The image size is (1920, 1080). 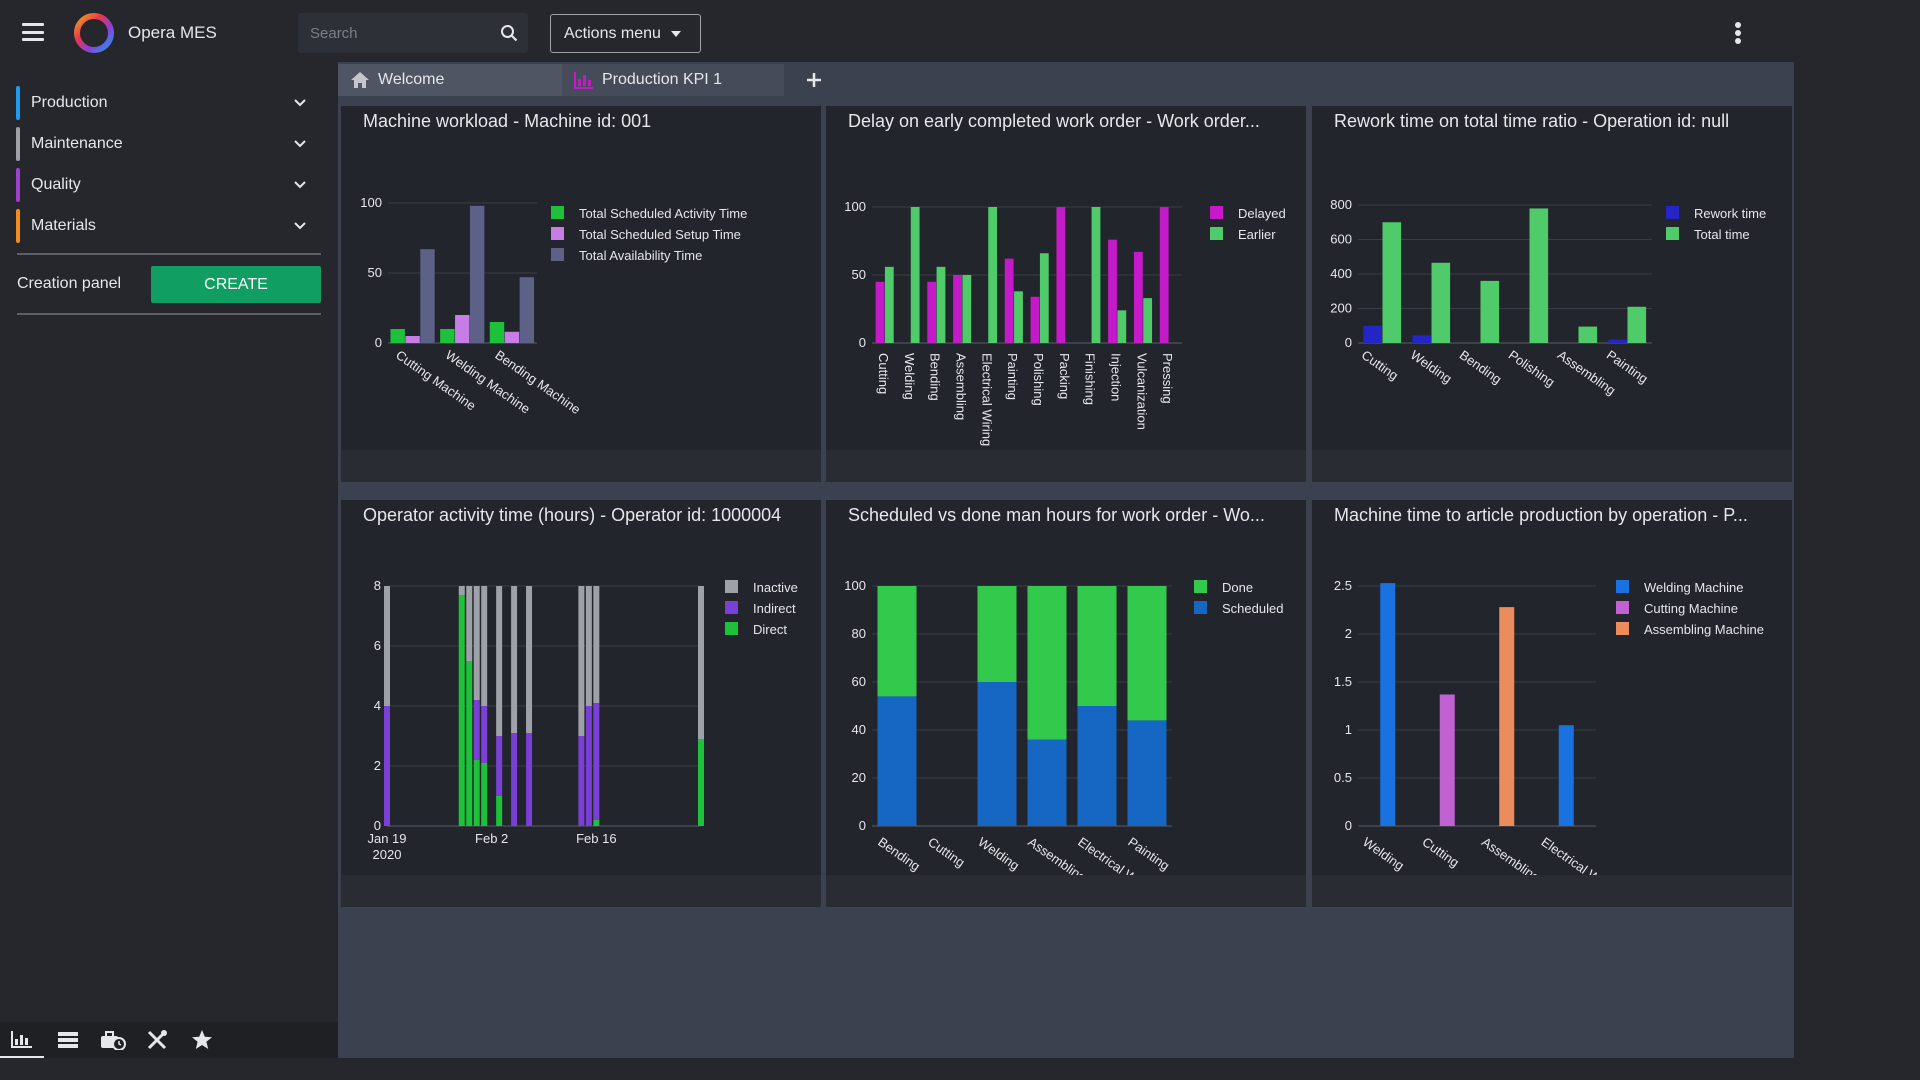 What do you see at coordinates (1738, 34) in the screenshot?
I see `more-options-icon` at bounding box center [1738, 34].